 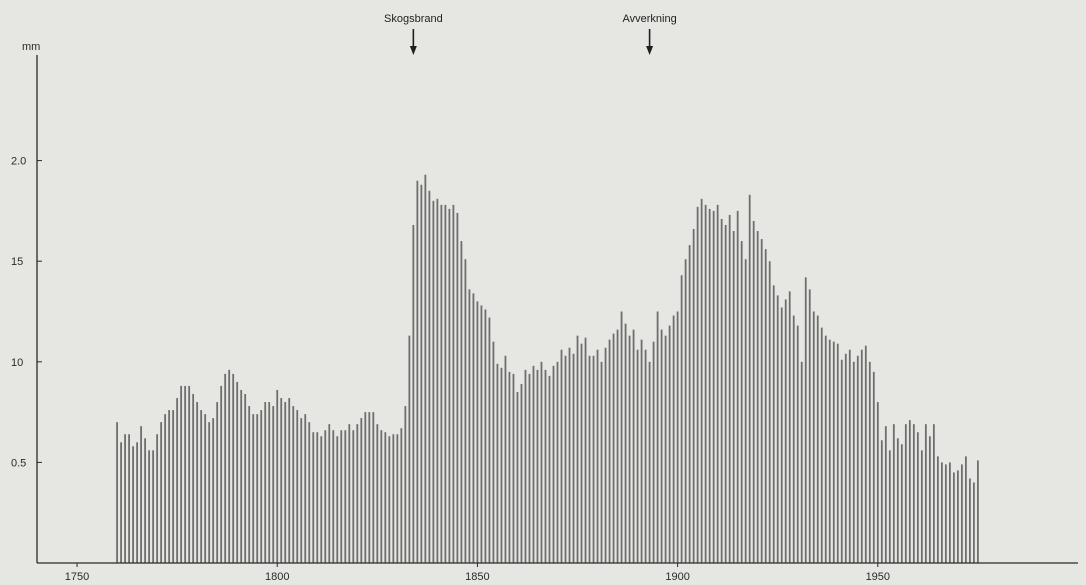 I want to click on bar-1908, so click(x=709, y=385).